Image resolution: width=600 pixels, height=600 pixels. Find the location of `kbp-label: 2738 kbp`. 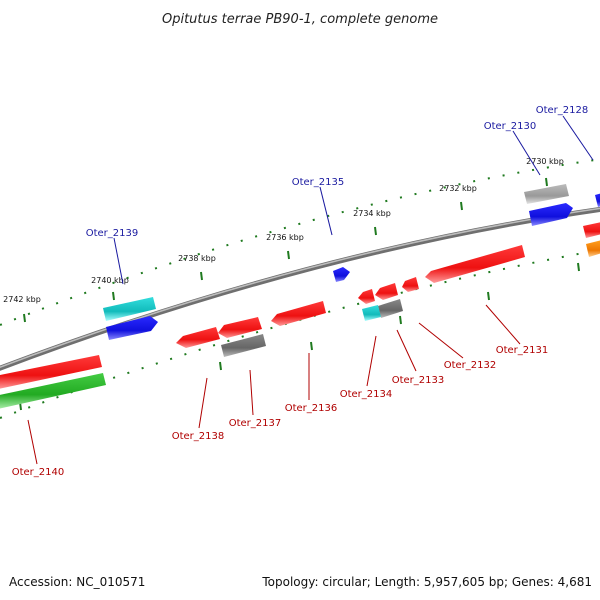

kbp-label: 2738 kbp is located at coordinates (197, 258).